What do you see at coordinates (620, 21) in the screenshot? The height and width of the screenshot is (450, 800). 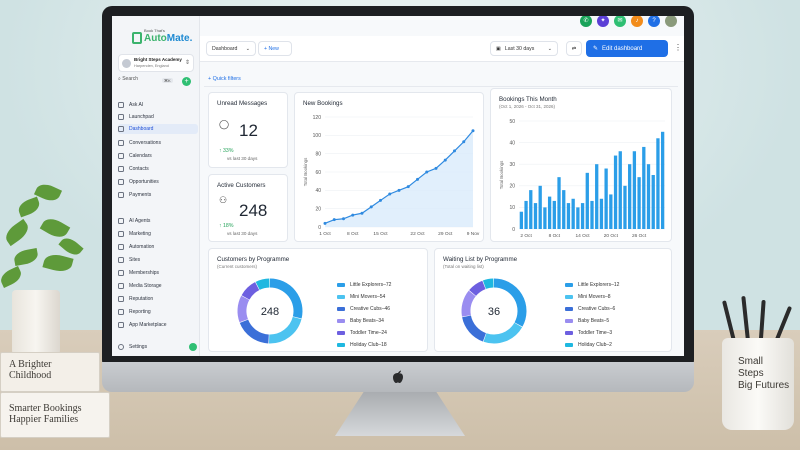 I see `megaphone-icon: ✉` at bounding box center [620, 21].